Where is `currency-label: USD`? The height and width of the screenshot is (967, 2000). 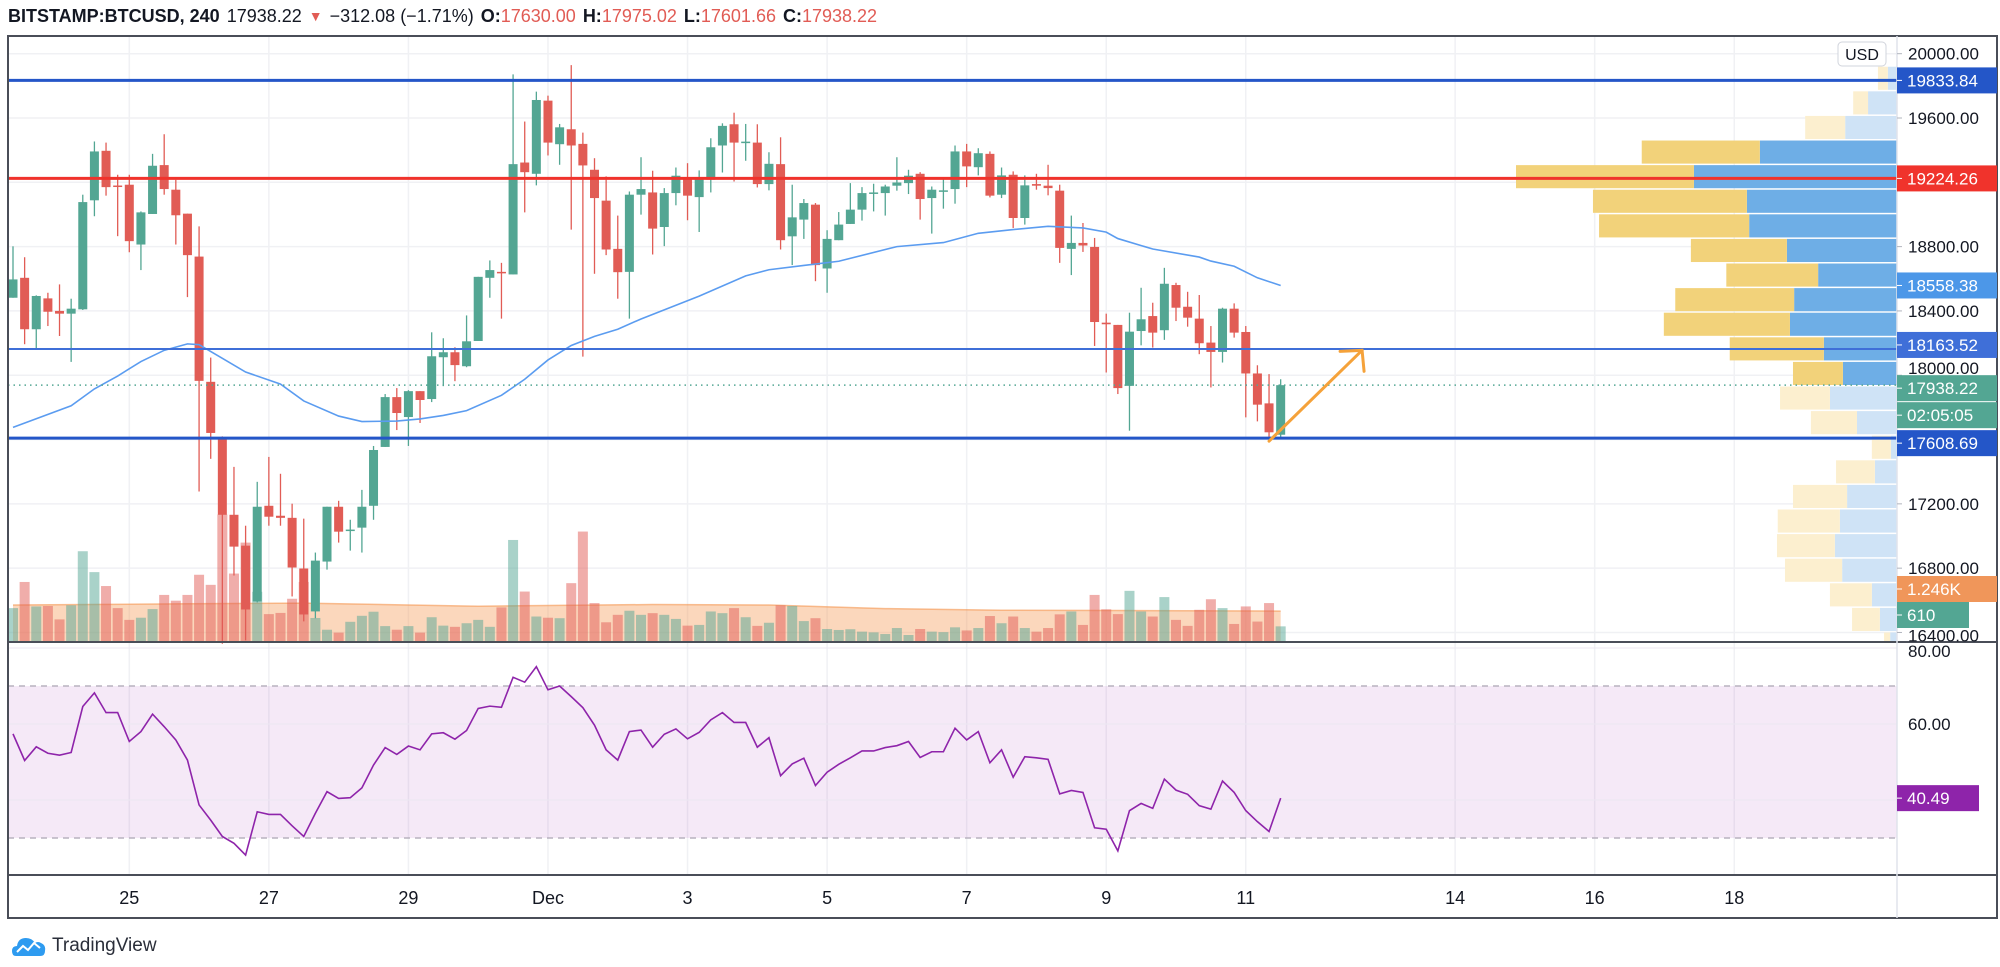
currency-label: USD is located at coordinates (1862, 55).